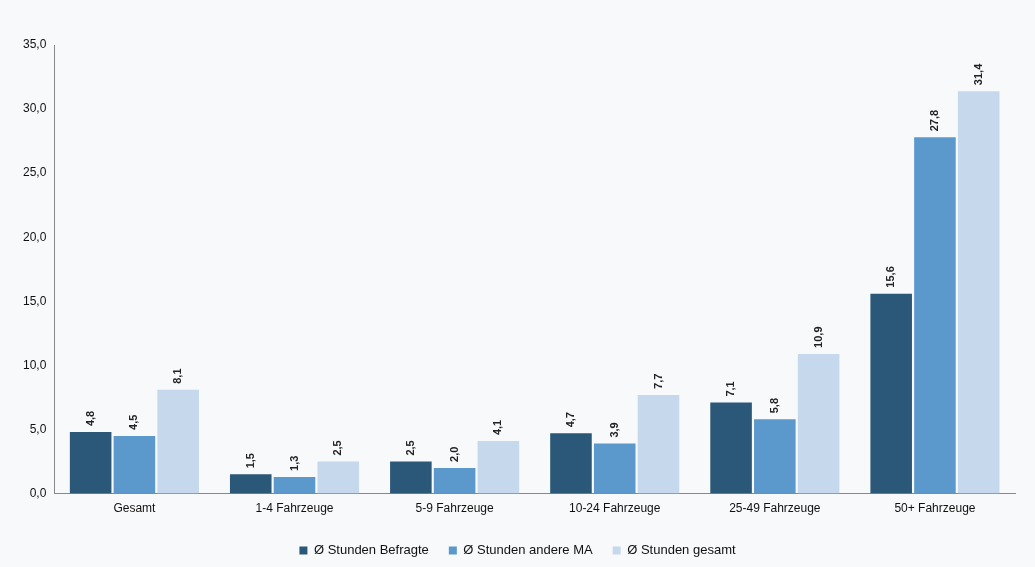 Image resolution: width=1035 pixels, height=567 pixels. What do you see at coordinates (35, 172) in the screenshot?
I see `y-tick-label: 25,0` at bounding box center [35, 172].